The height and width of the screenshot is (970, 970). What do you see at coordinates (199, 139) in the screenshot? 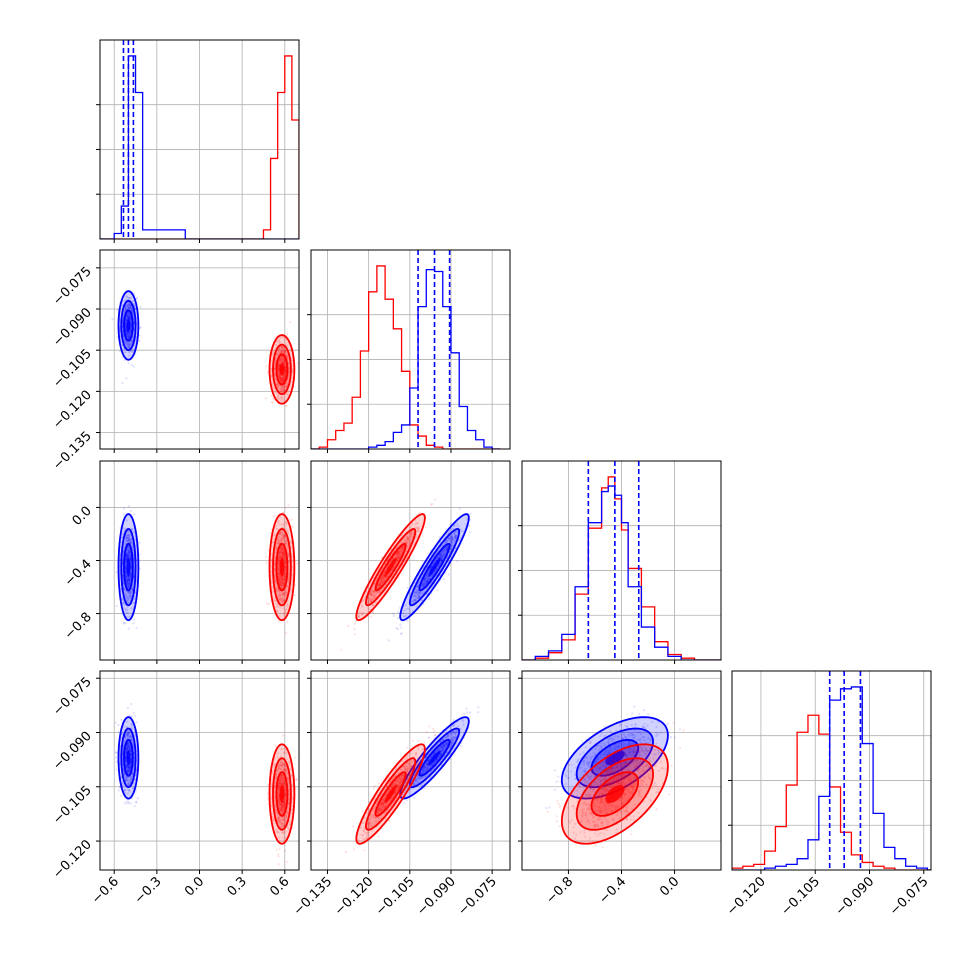
I see `panel-plot-area` at bounding box center [199, 139].